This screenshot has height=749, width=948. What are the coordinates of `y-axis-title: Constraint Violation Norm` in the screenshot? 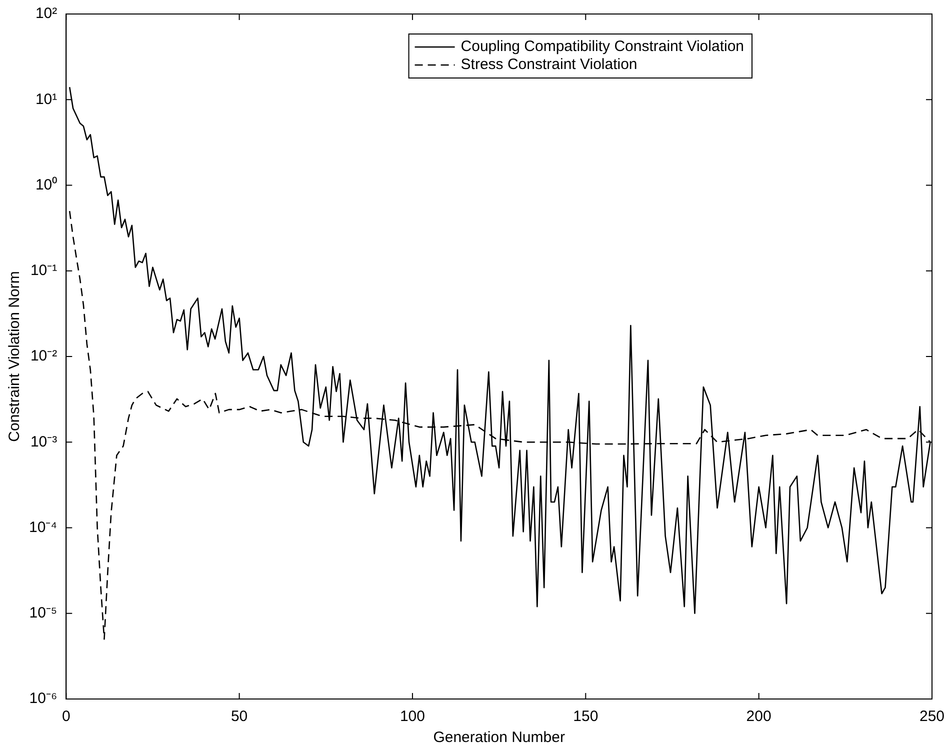 It's located at (15, 356).